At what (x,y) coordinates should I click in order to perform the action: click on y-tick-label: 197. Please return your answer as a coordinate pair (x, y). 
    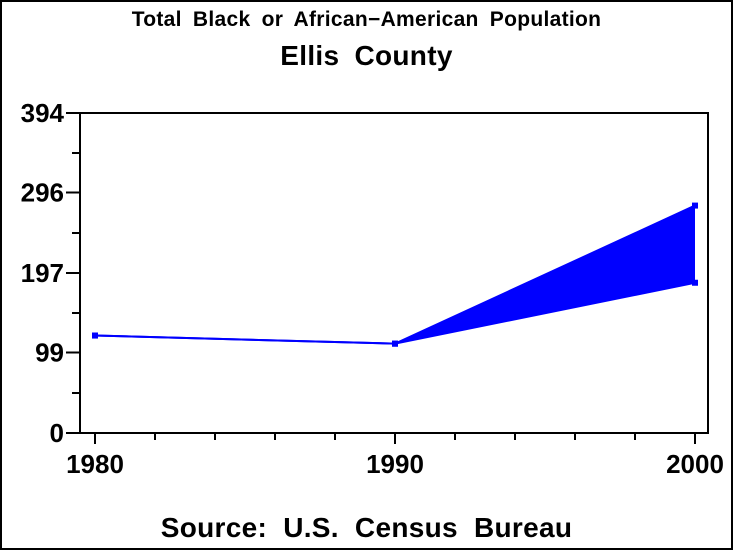
    Looking at the image, I should click on (42, 273).